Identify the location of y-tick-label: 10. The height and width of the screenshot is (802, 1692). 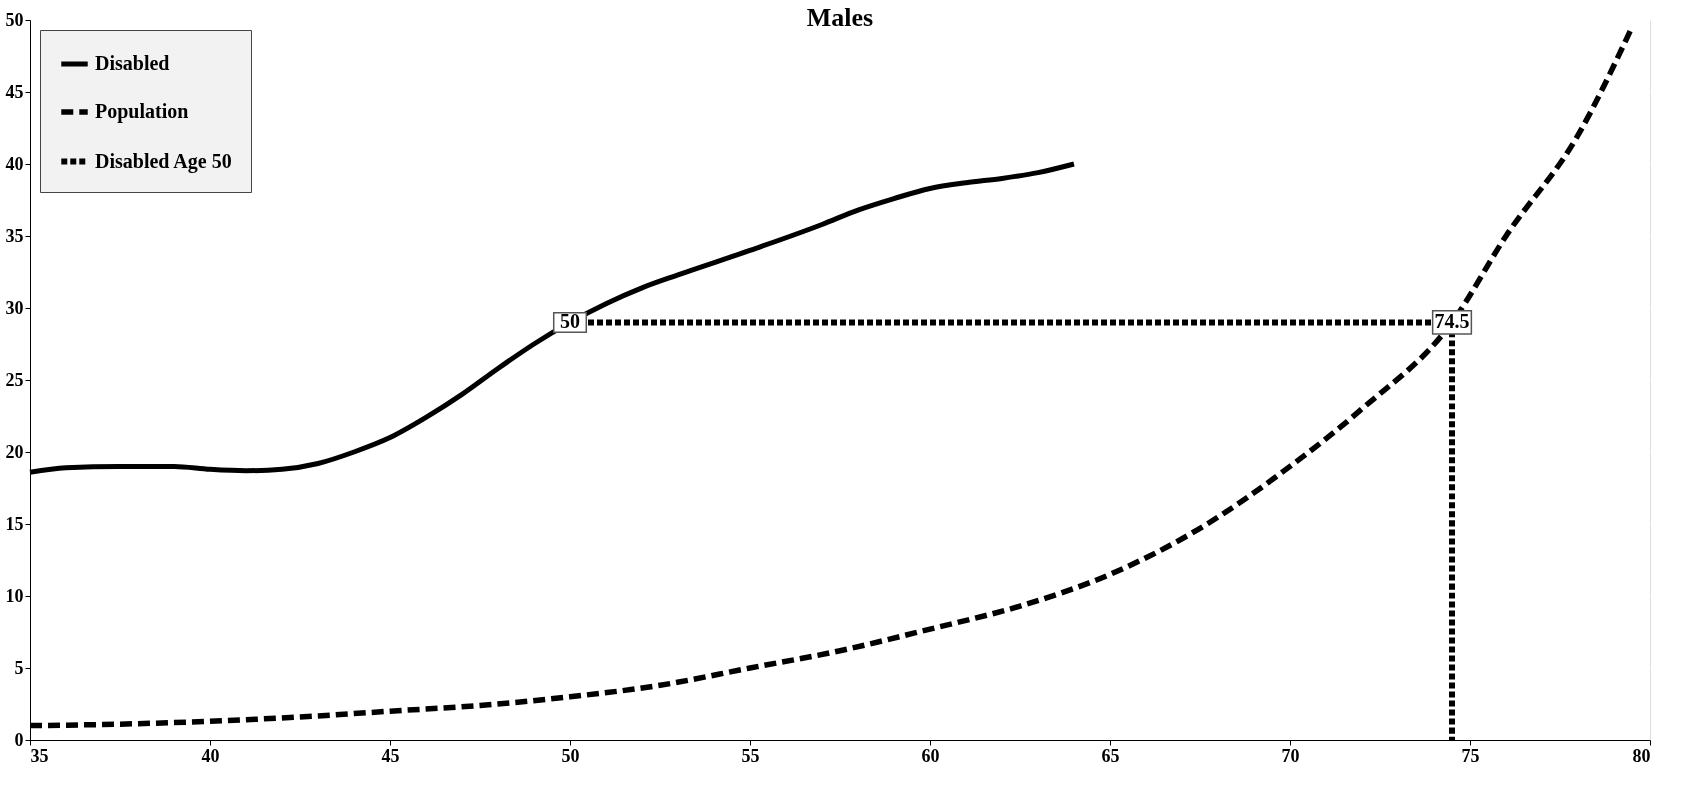
(14, 595).